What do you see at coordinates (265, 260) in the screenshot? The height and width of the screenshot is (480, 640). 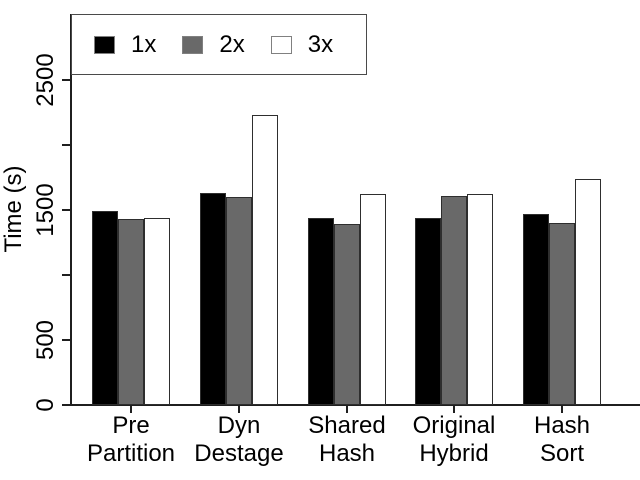 I see `bar-3x-dyn-destage` at bounding box center [265, 260].